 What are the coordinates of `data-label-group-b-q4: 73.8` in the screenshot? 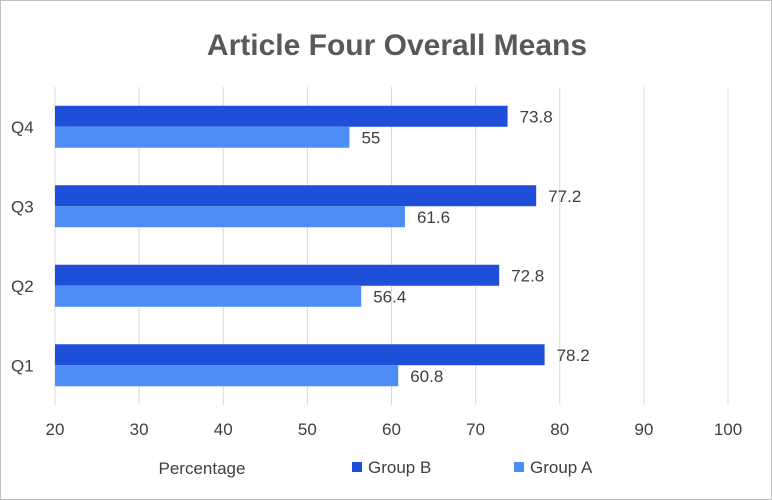 It's located at (536, 116).